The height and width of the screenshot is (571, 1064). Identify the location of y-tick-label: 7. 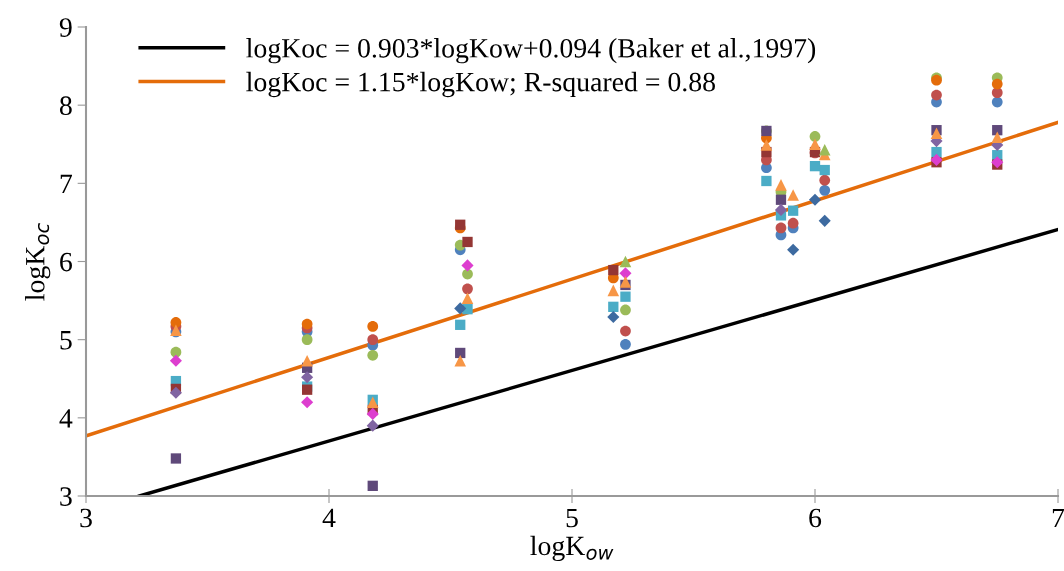
(66, 183).